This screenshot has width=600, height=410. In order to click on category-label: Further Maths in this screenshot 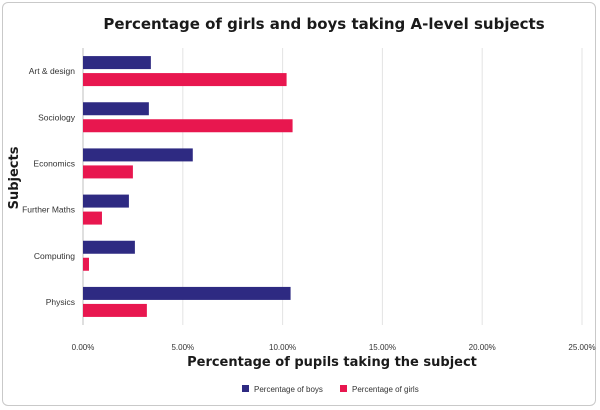, I will do `click(48, 210)`.